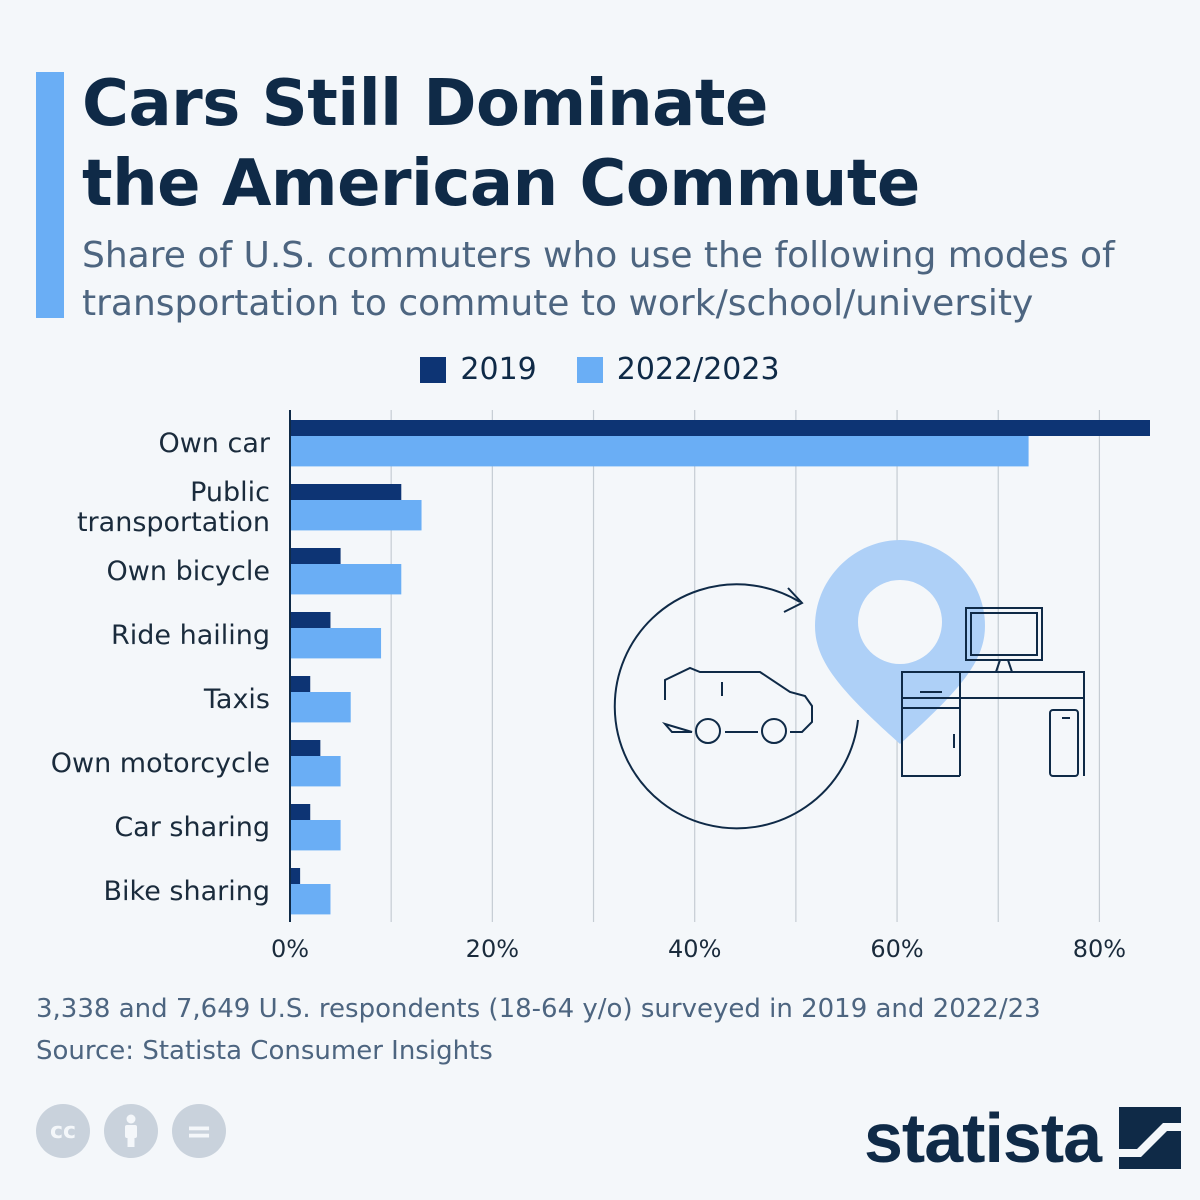 The height and width of the screenshot is (1200, 1200). Describe the element at coordinates (896, 949) in the screenshot. I see `x-tick-label-60: 60%` at that location.